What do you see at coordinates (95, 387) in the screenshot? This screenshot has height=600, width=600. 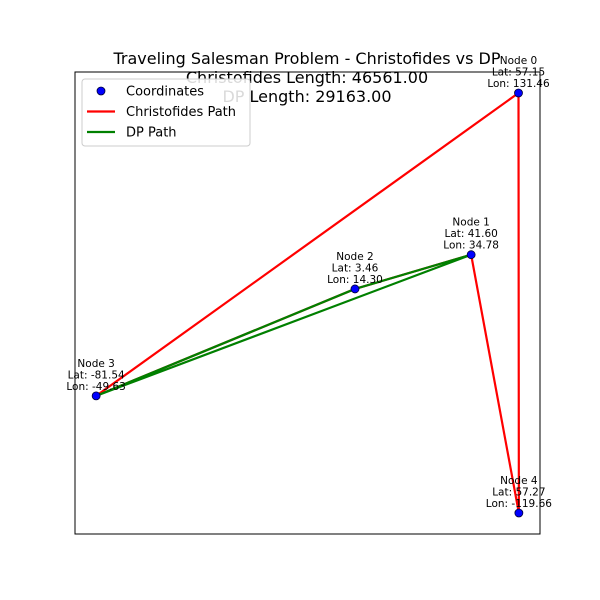 I see `node-label-3-line-2: Lon: -49.63` at bounding box center [95, 387].